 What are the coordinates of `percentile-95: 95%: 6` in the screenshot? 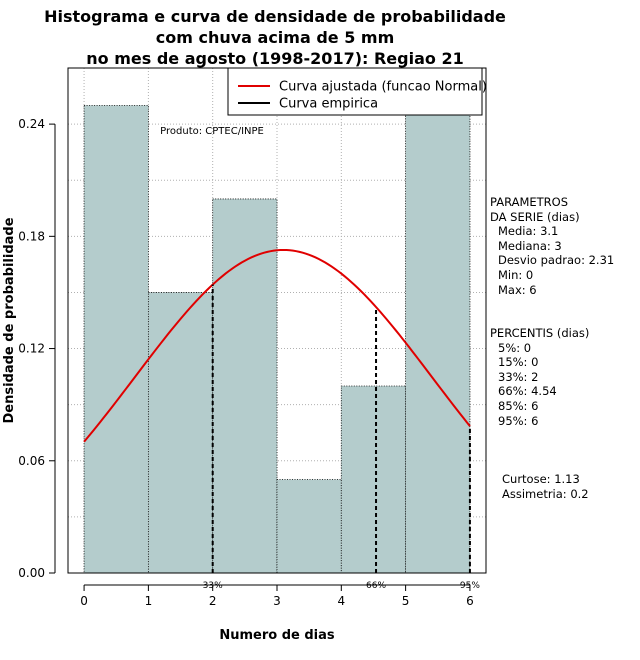 It's located at (518, 420).